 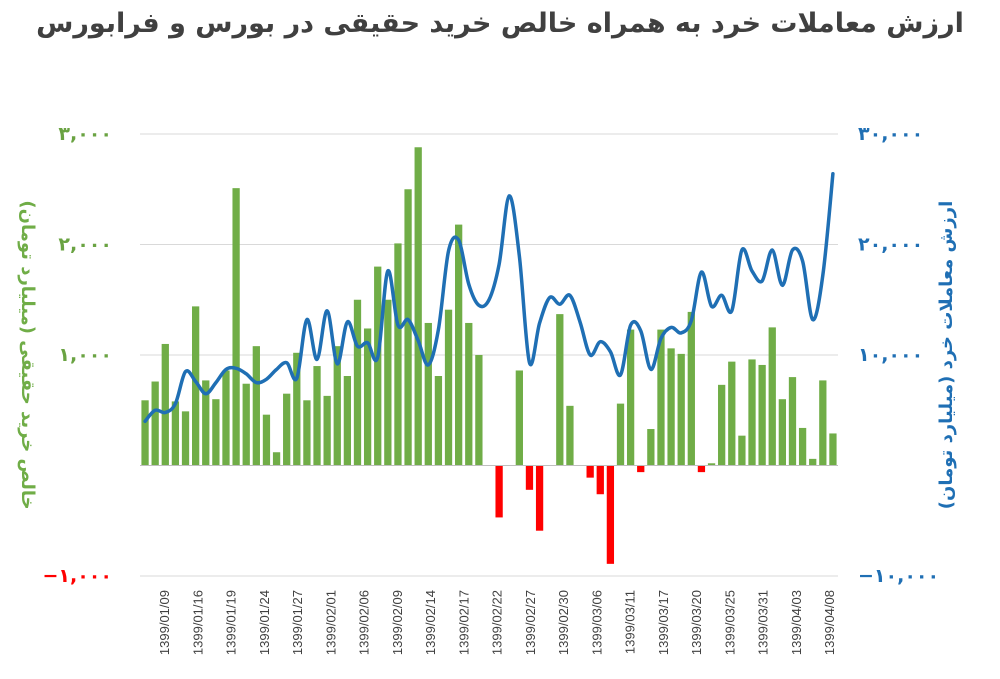 What do you see at coordinates (264, 622) in the screenshot?
I see `x-tick-3: 1399/01/24` at bounding box center [264, 622].